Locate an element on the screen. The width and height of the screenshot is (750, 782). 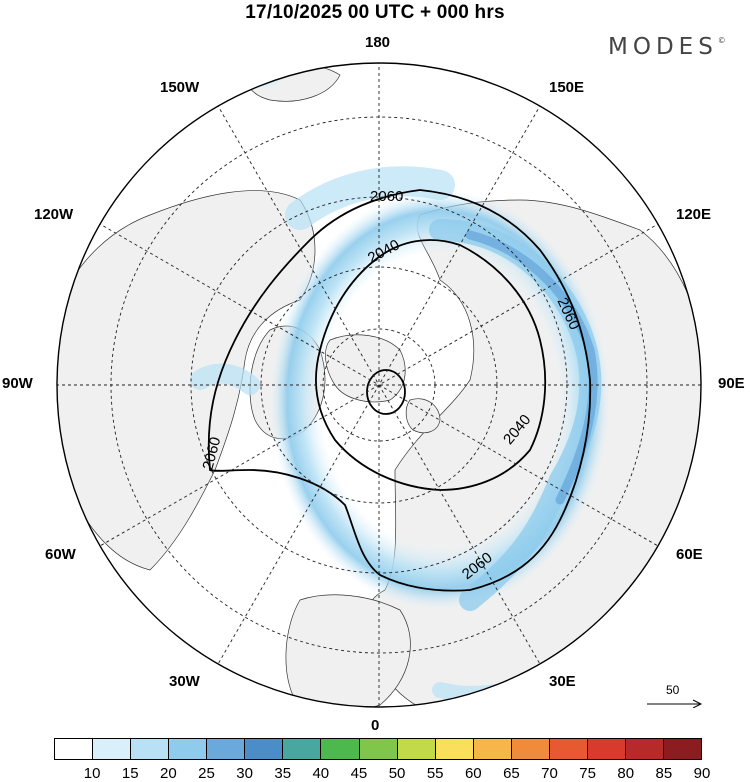
lon-label-60e: 60E is located at coordinates (689, 554).